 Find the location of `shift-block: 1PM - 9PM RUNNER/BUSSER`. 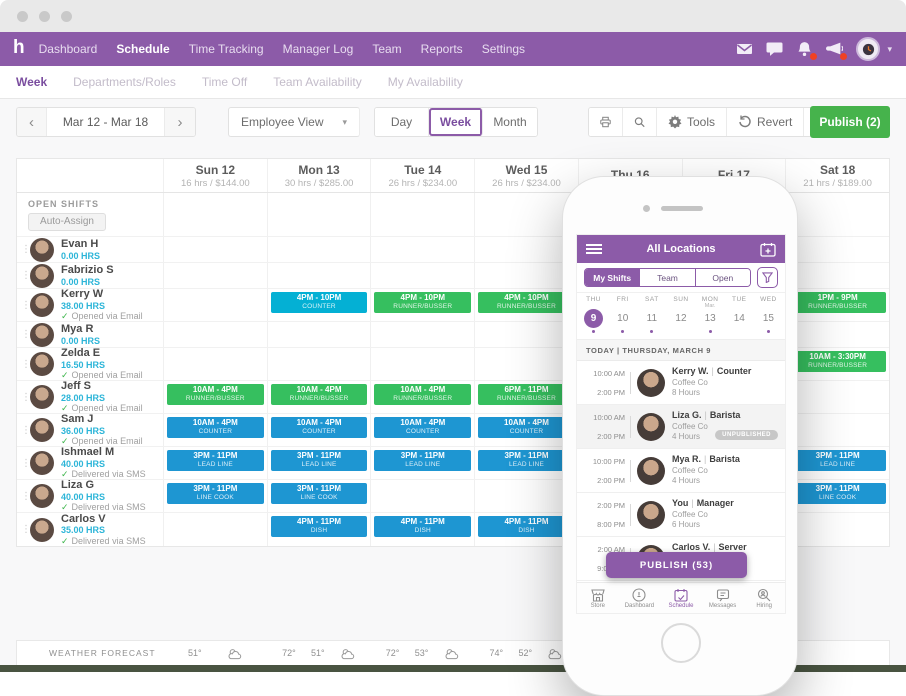

shift-block: 1PM - 9PM RUNNER/BUSSER is located at coordinates (837, 302).